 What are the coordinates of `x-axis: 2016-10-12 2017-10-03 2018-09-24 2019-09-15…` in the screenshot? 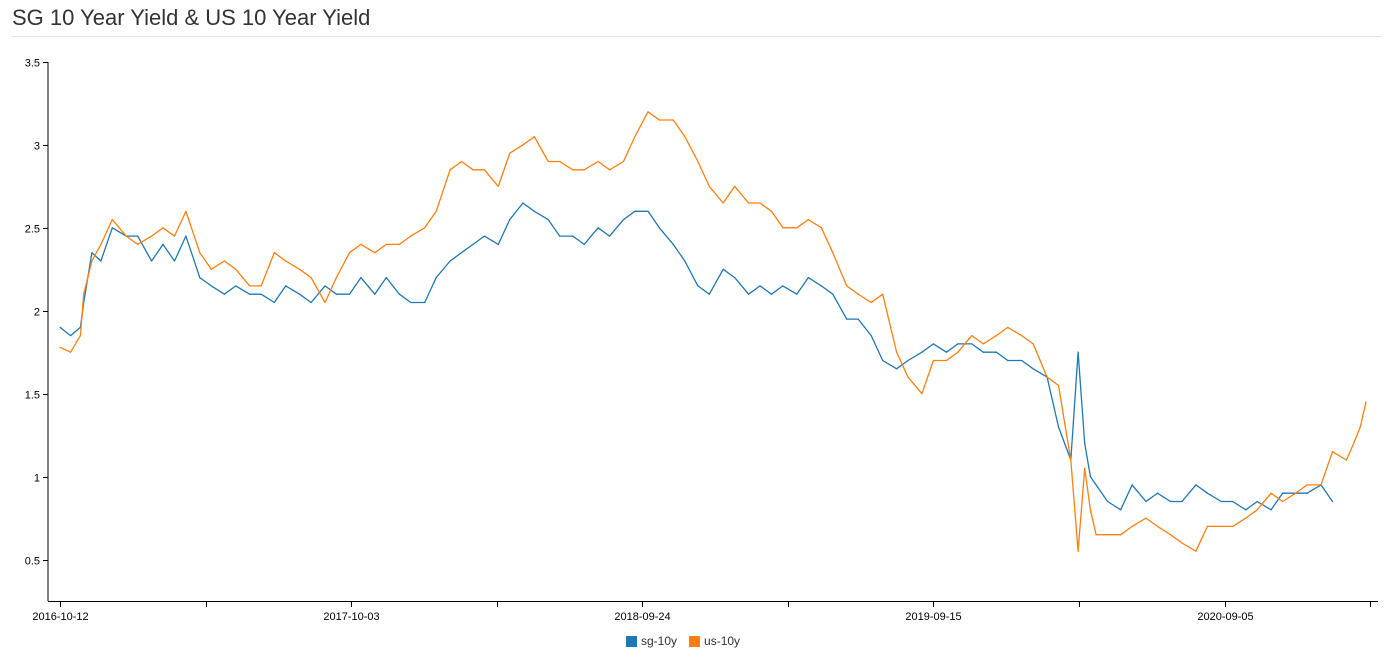 It's located at (705, 612).